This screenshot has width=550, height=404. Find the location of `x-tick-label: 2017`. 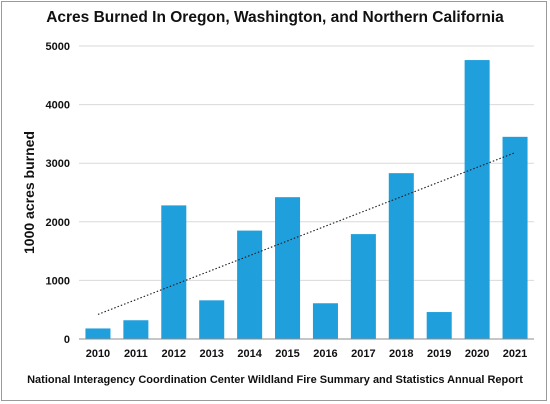

x-tick-label: 2017 is located at coordinates (363, 354).